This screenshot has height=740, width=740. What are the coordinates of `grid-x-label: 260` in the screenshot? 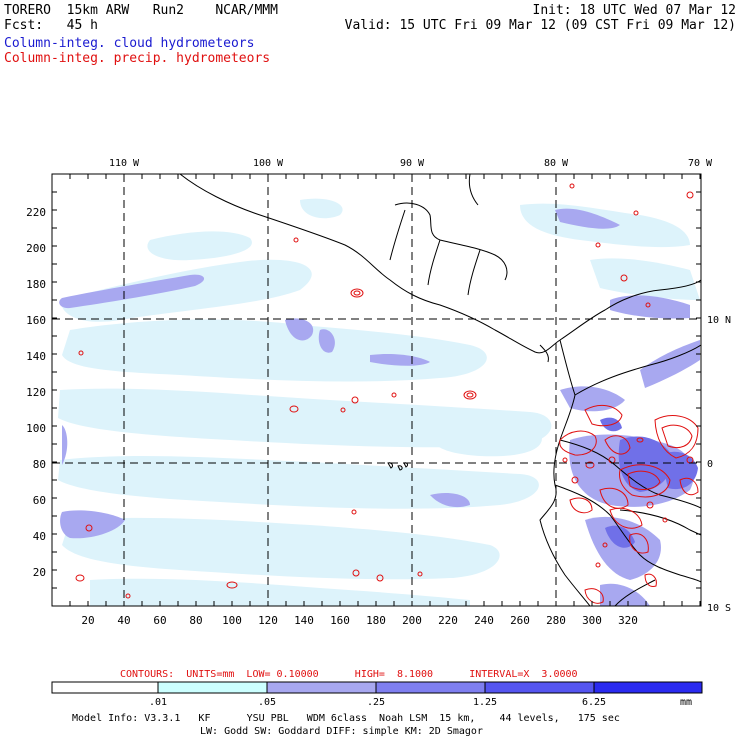 It's located at (520, 620).